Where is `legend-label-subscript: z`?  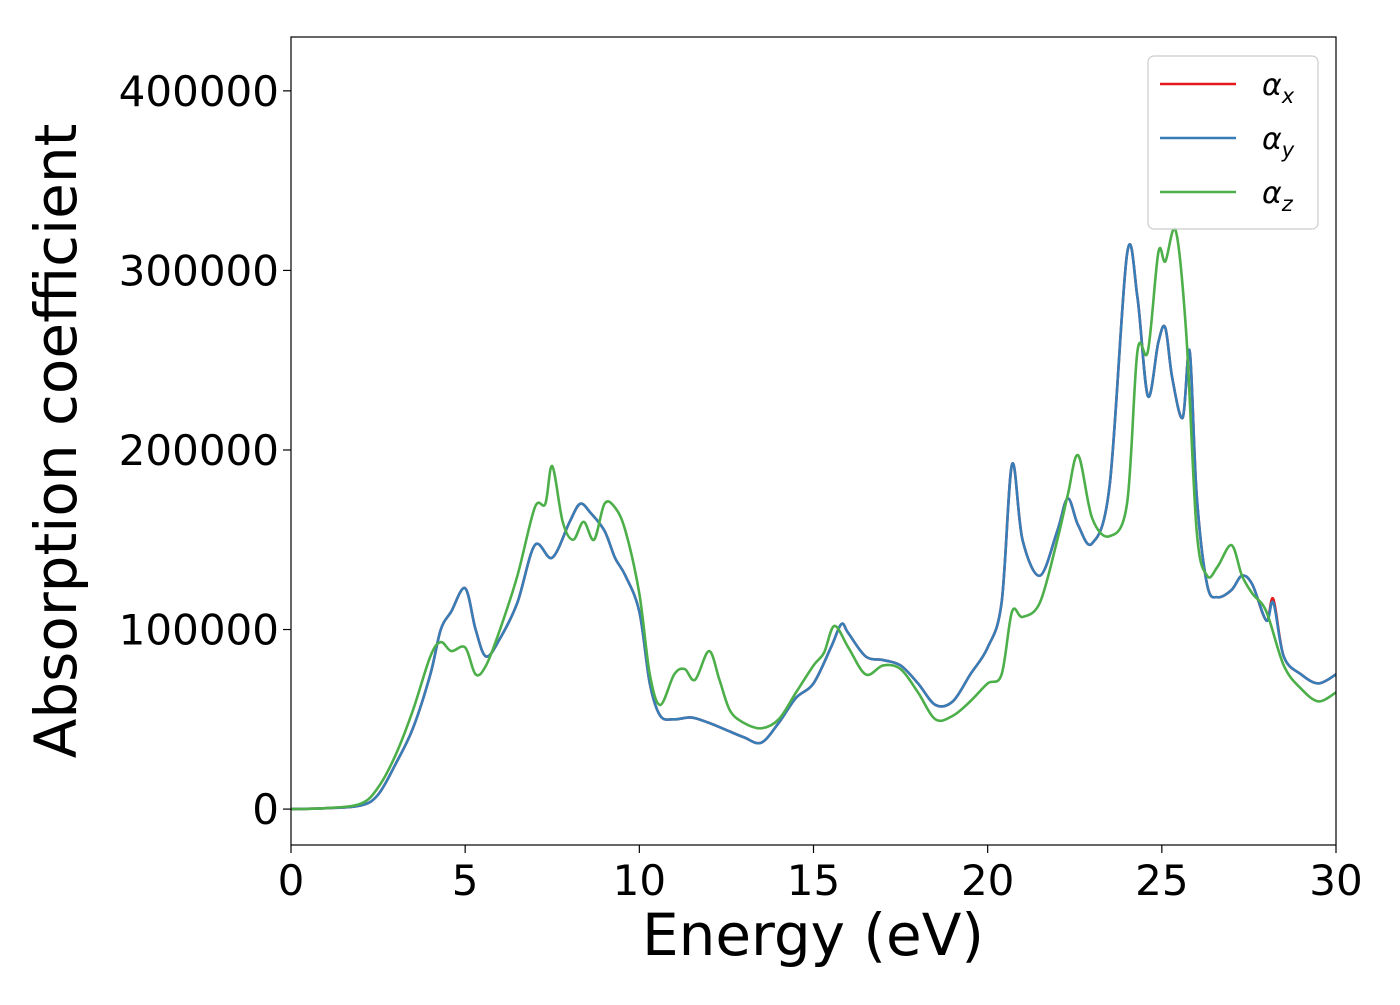
legend-label-subscript: z is located at coordinates (1287, 204).